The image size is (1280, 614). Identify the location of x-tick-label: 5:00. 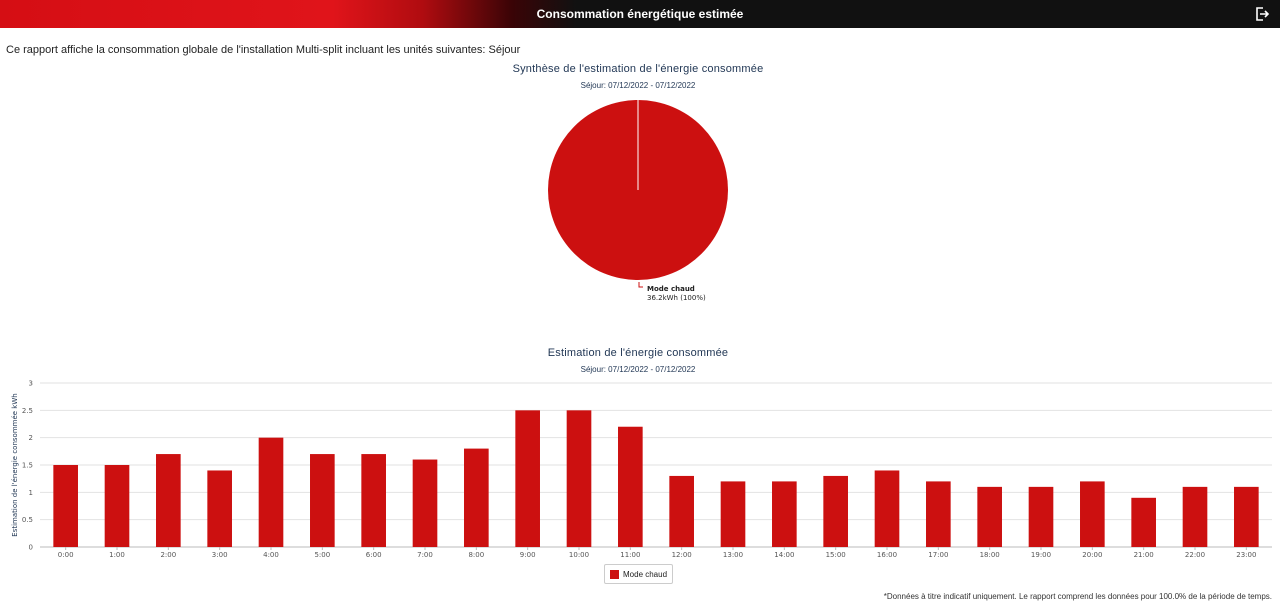
(322, 555).